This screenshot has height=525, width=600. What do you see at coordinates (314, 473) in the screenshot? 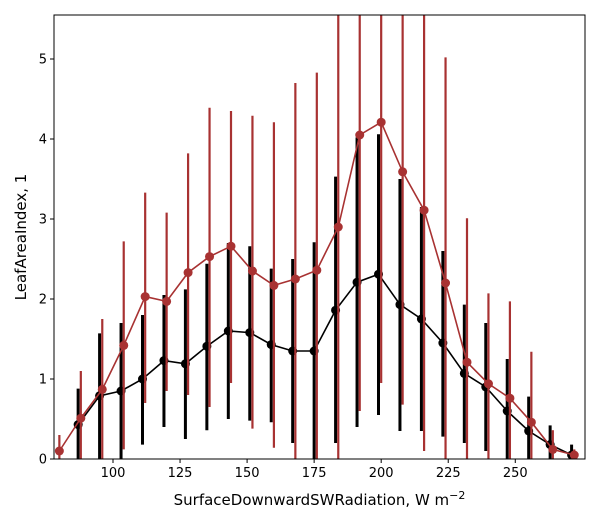
I see `x-tick-label: 175` at bounding box center [314, 473].